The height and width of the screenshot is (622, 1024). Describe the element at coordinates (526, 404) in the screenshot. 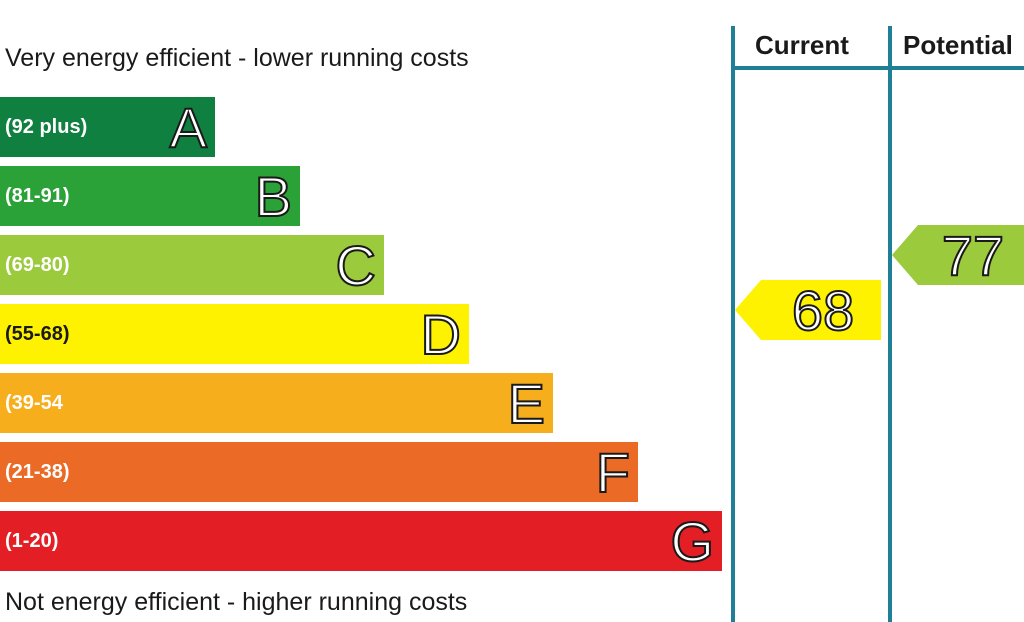

I see `band-letter: E` at that location.